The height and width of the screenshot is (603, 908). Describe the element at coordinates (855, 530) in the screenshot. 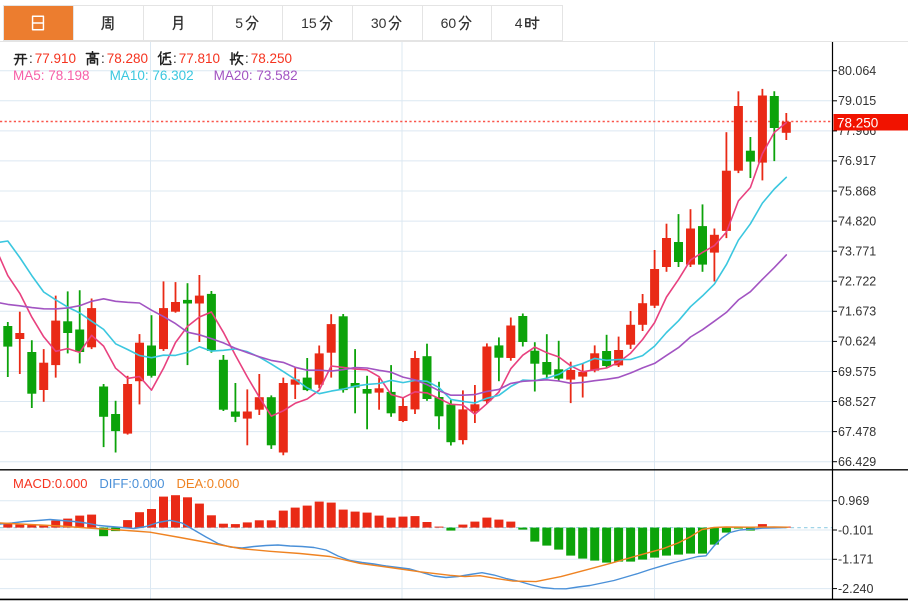

I see `svg-text: -0.101` at that location.